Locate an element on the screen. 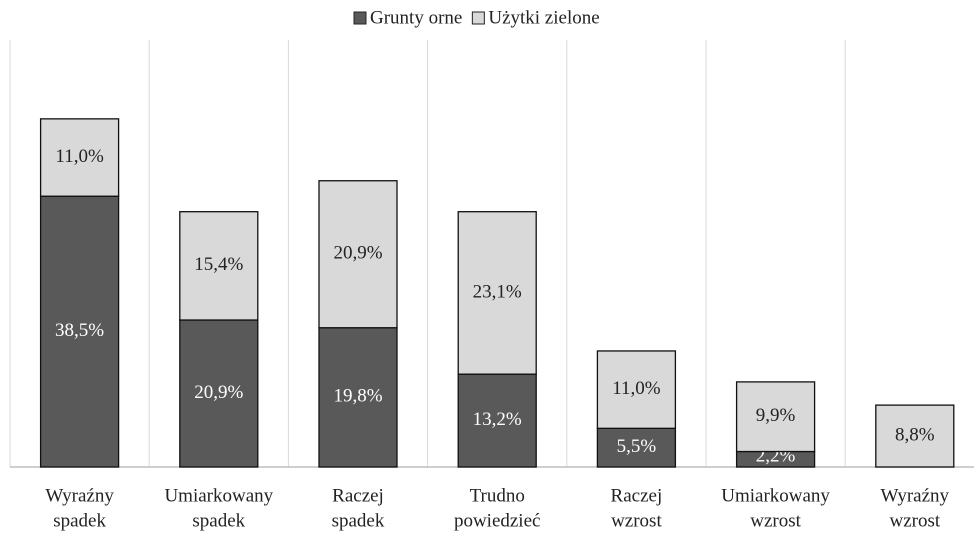  x-tick-label: powiedzieć is located at coordinates (497, 520).